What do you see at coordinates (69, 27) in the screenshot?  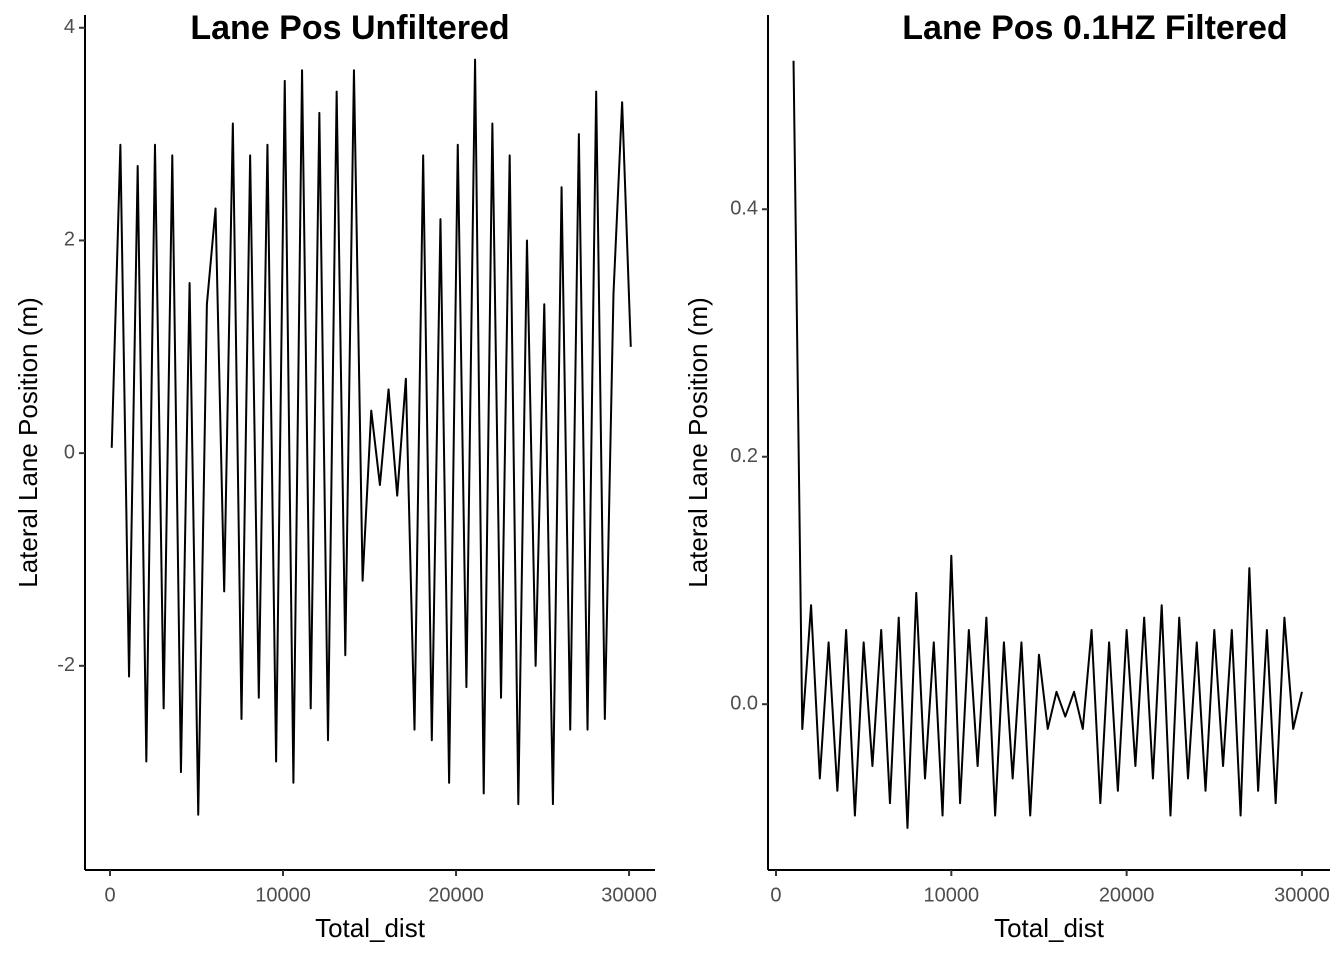 I see `y-tick-label: 4` at bounding box center [69, 27].